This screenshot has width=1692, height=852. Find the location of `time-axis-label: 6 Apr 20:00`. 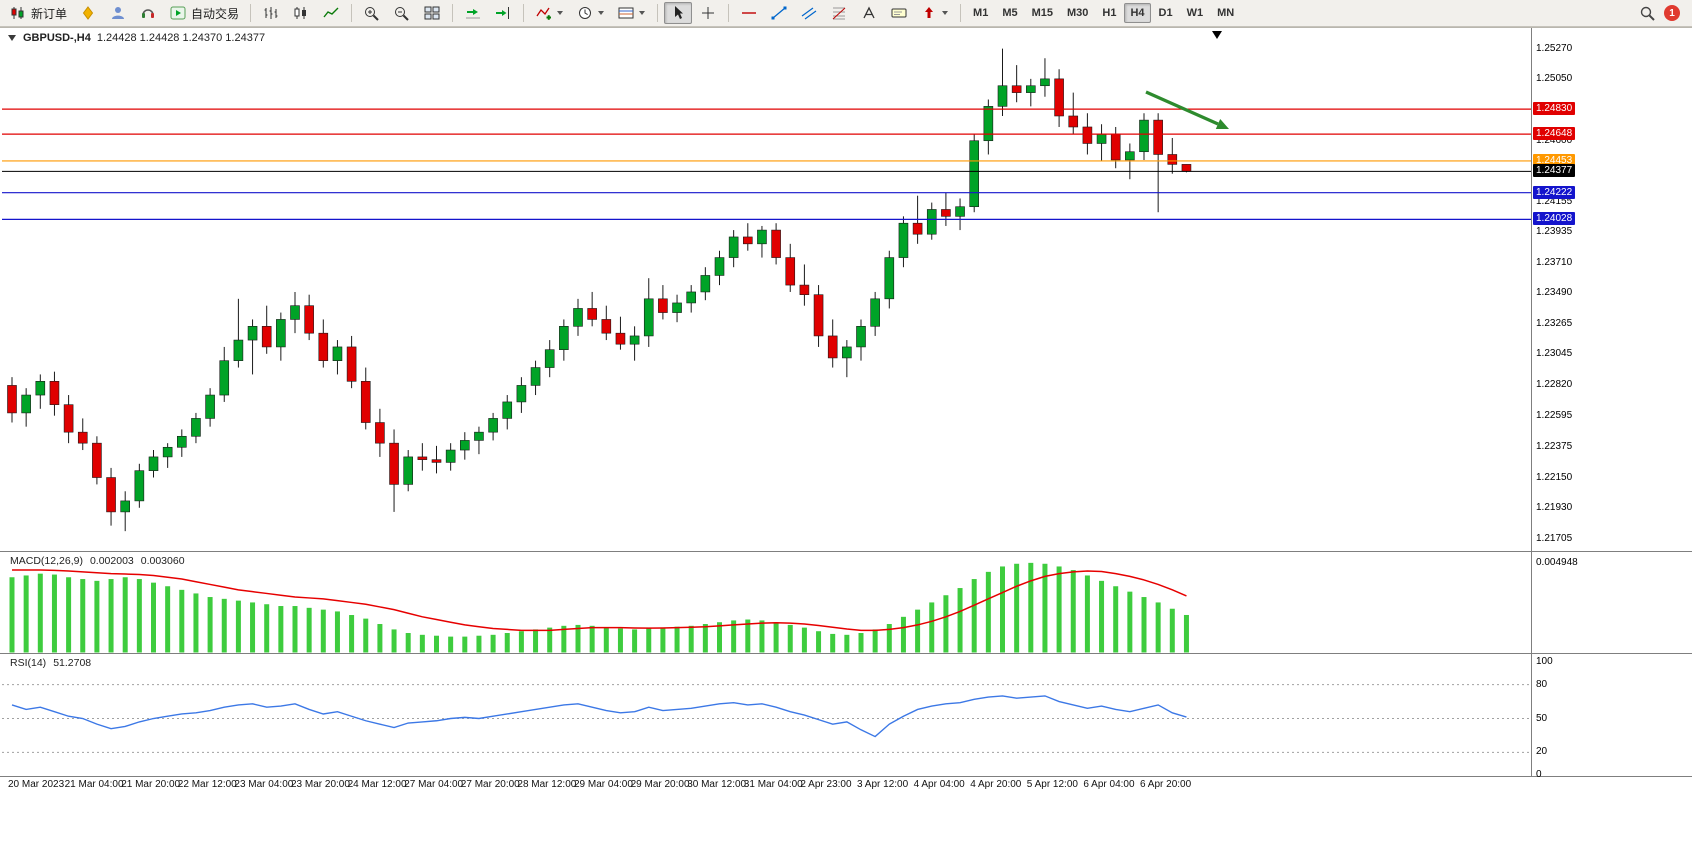

time-axis-label: 6 Apr 20:00 is located at coordinates (1166, 784).